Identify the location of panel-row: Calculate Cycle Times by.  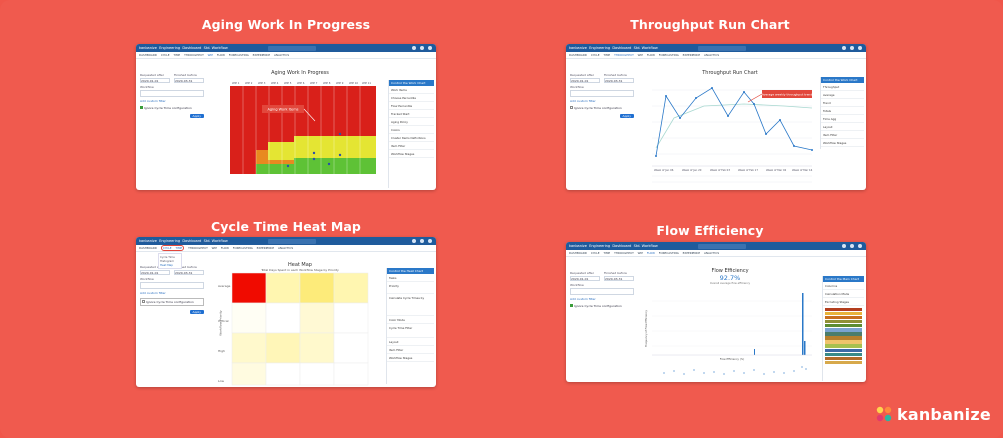
(410, 305).